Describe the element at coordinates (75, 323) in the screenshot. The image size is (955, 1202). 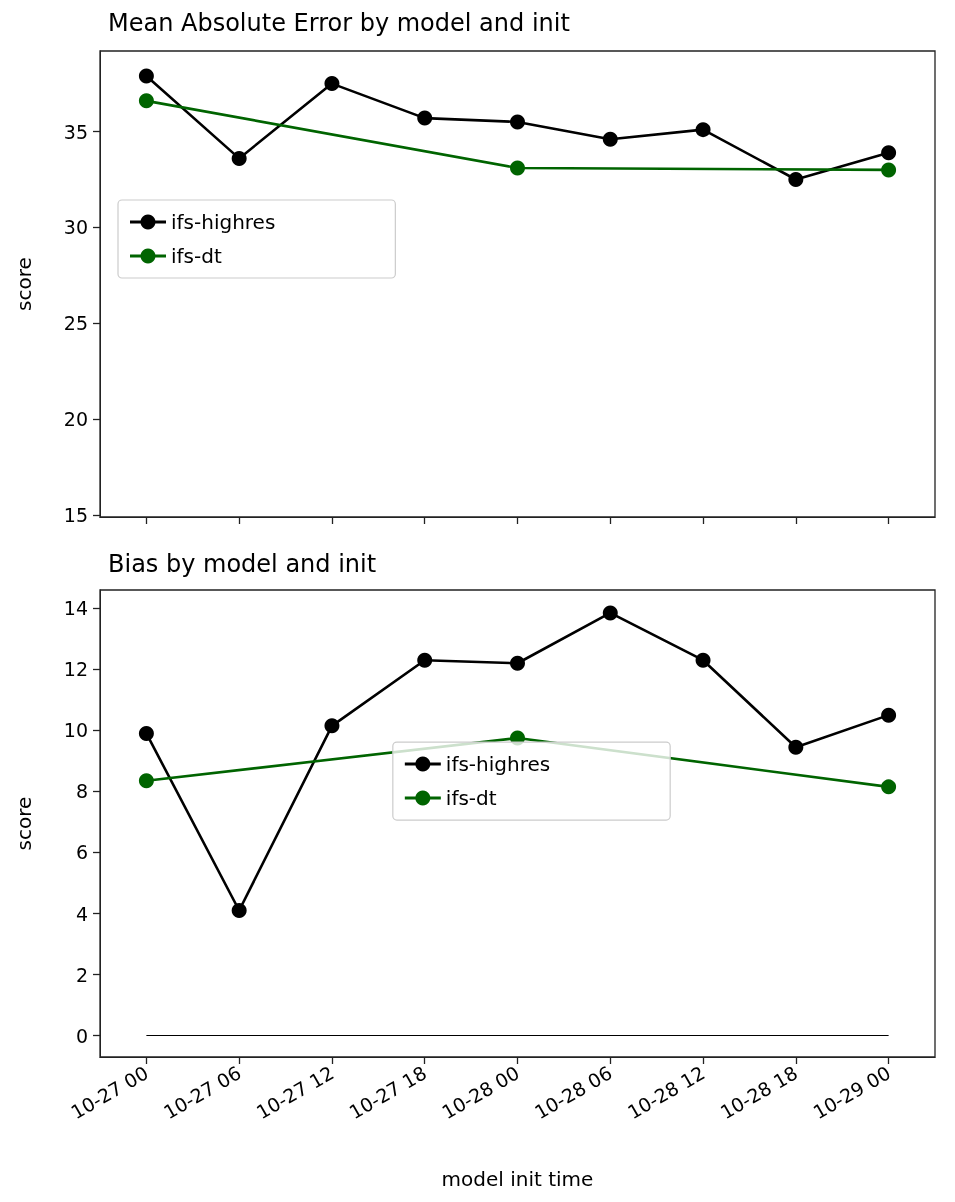
I see `y-tick-label: 25` at that location.